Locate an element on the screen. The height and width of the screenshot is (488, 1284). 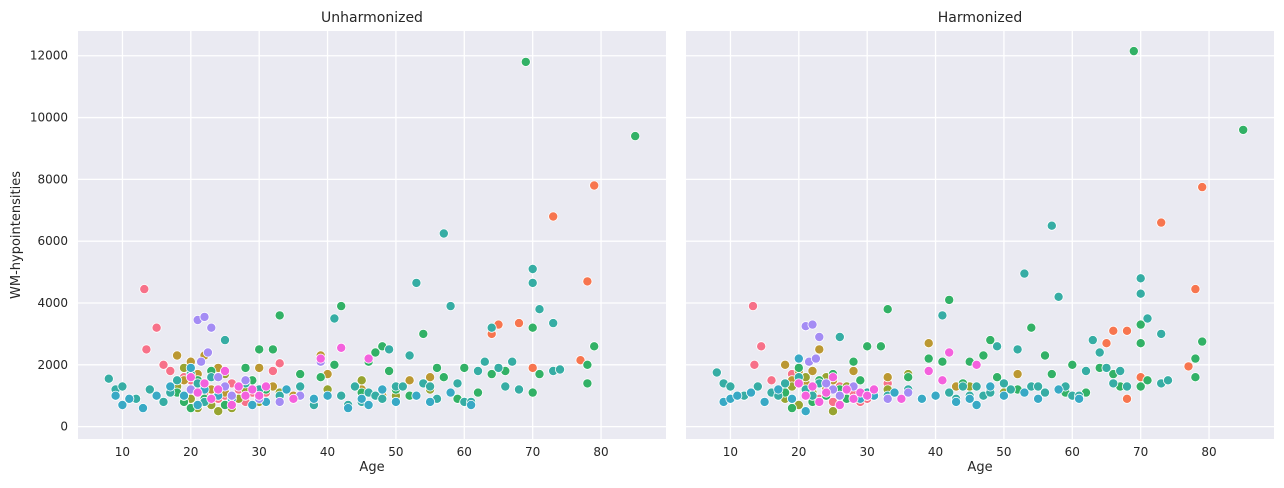
x-tick-label: 10 is located at coordinates (122, 452).